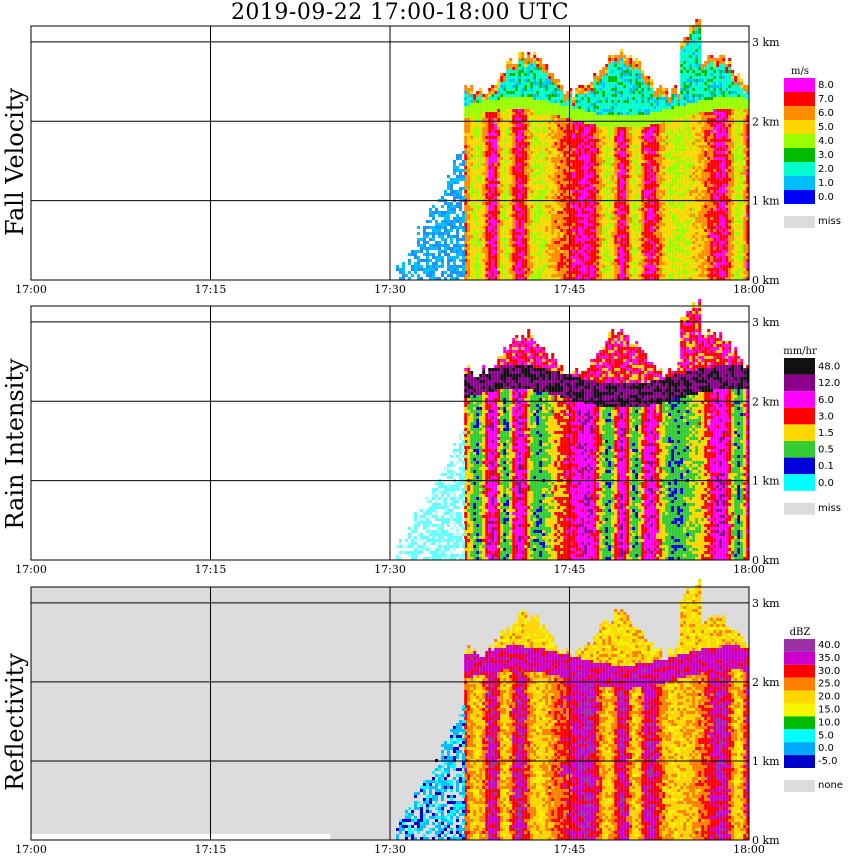 Image resolution: width=850 pixels, height=868 pixels. What do you see at coordinates (828, 761) in the screenshot?
I see `colorbar-label: -5.0` at bounding box center [828, 761].